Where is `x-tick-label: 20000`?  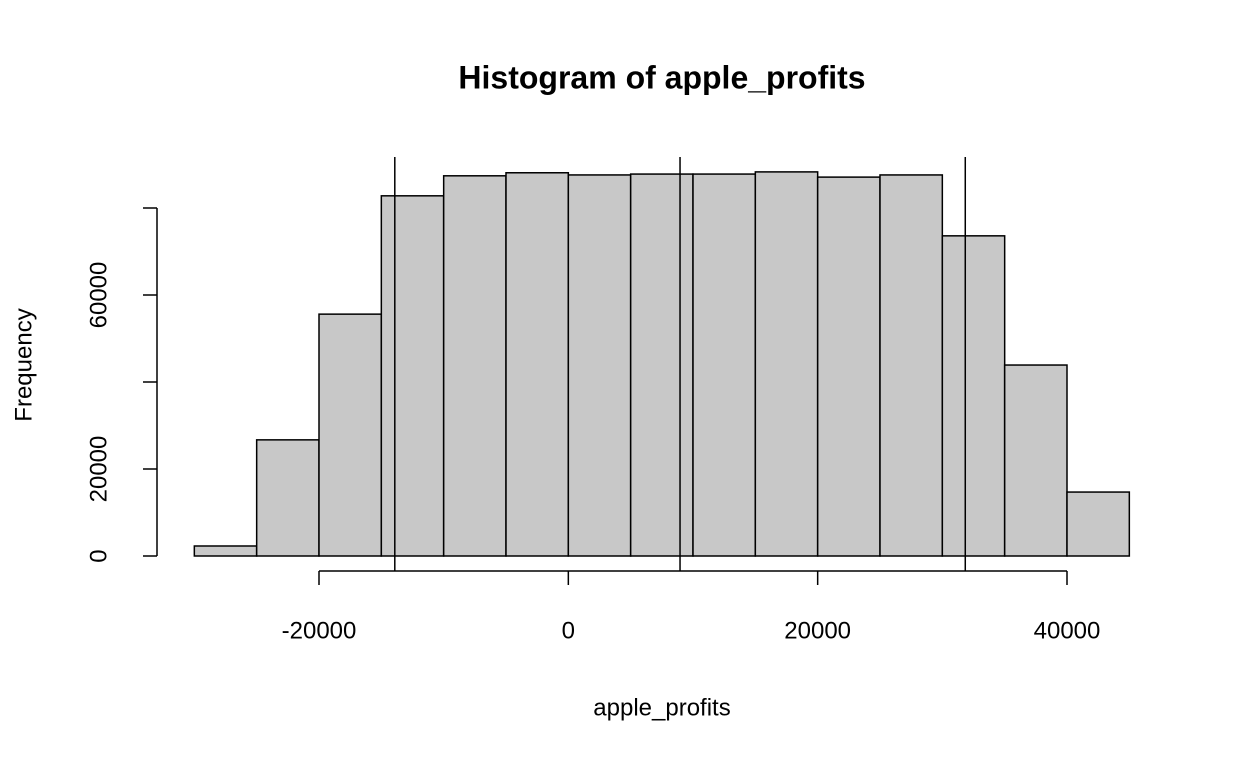
x-tick-label: 20000 is located at coordinates (817, 630).